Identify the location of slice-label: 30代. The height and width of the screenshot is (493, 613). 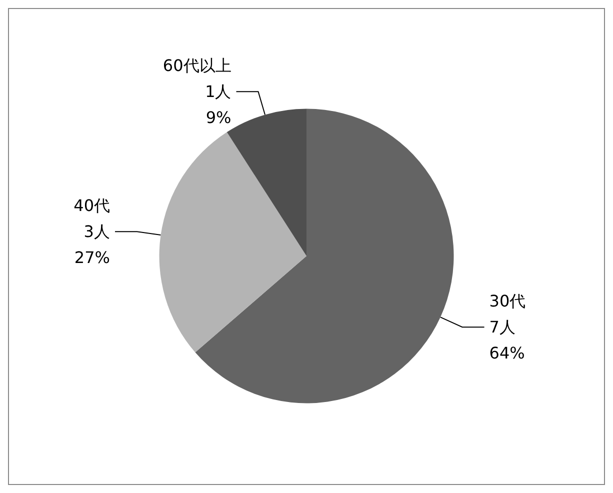
(507, 301).